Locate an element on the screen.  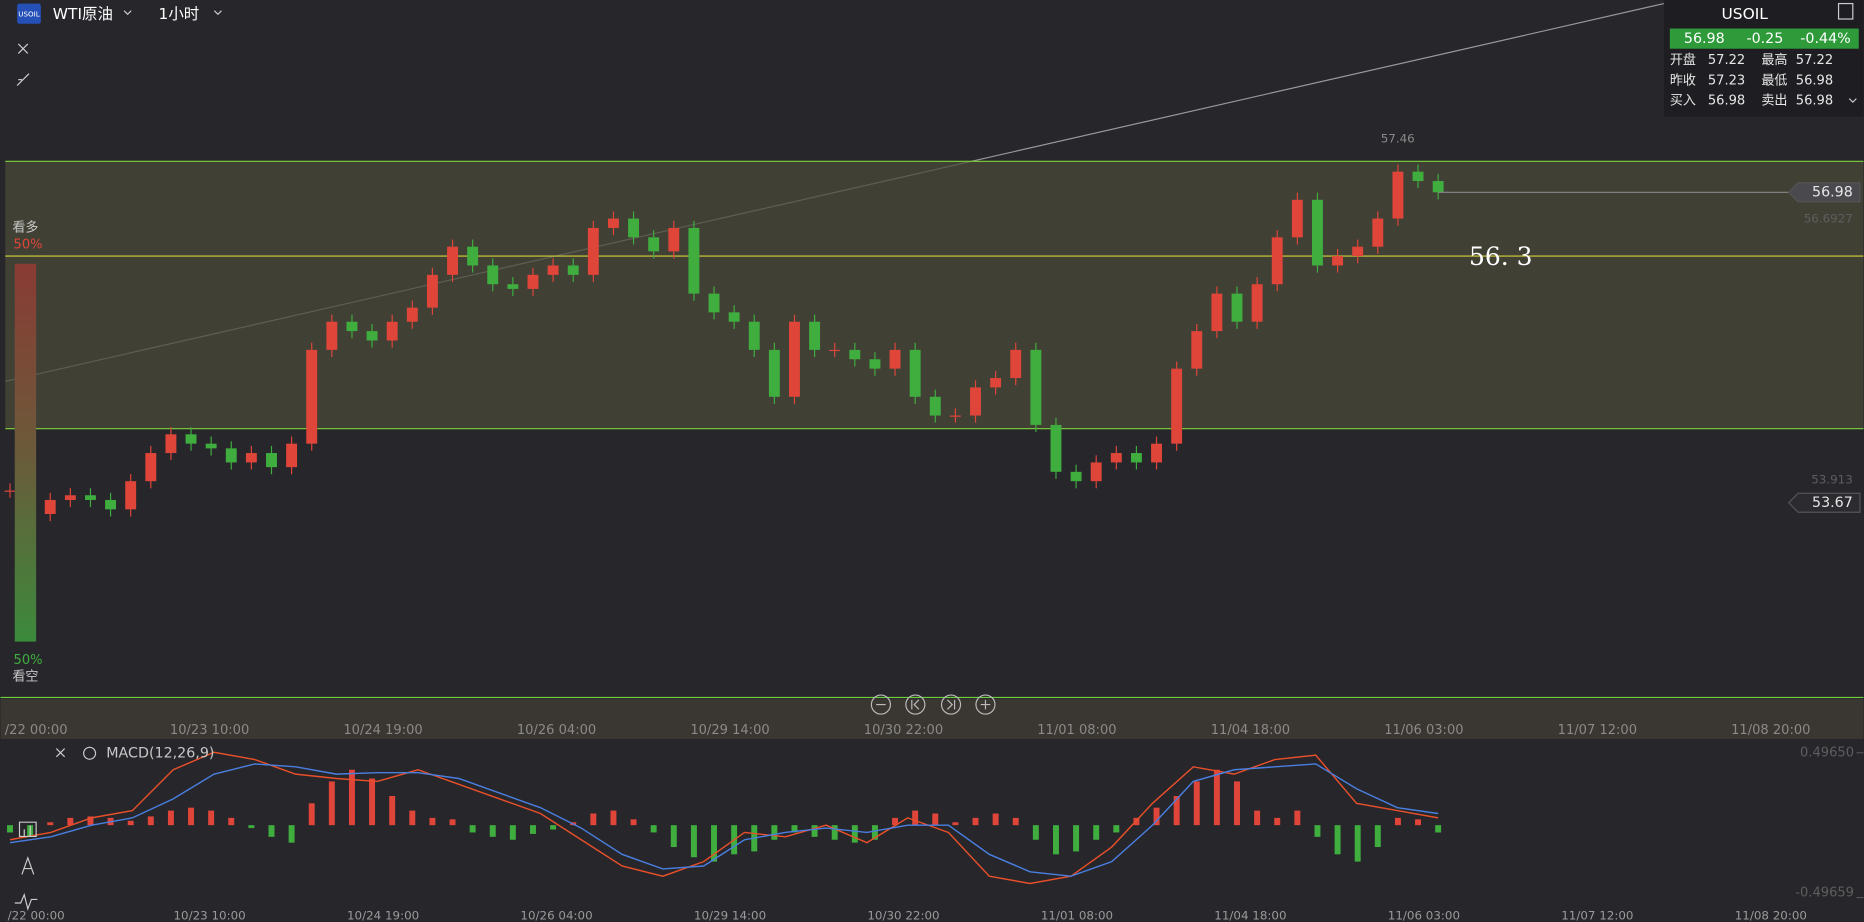
zoom-out-button is located at coordinates (881, 704).